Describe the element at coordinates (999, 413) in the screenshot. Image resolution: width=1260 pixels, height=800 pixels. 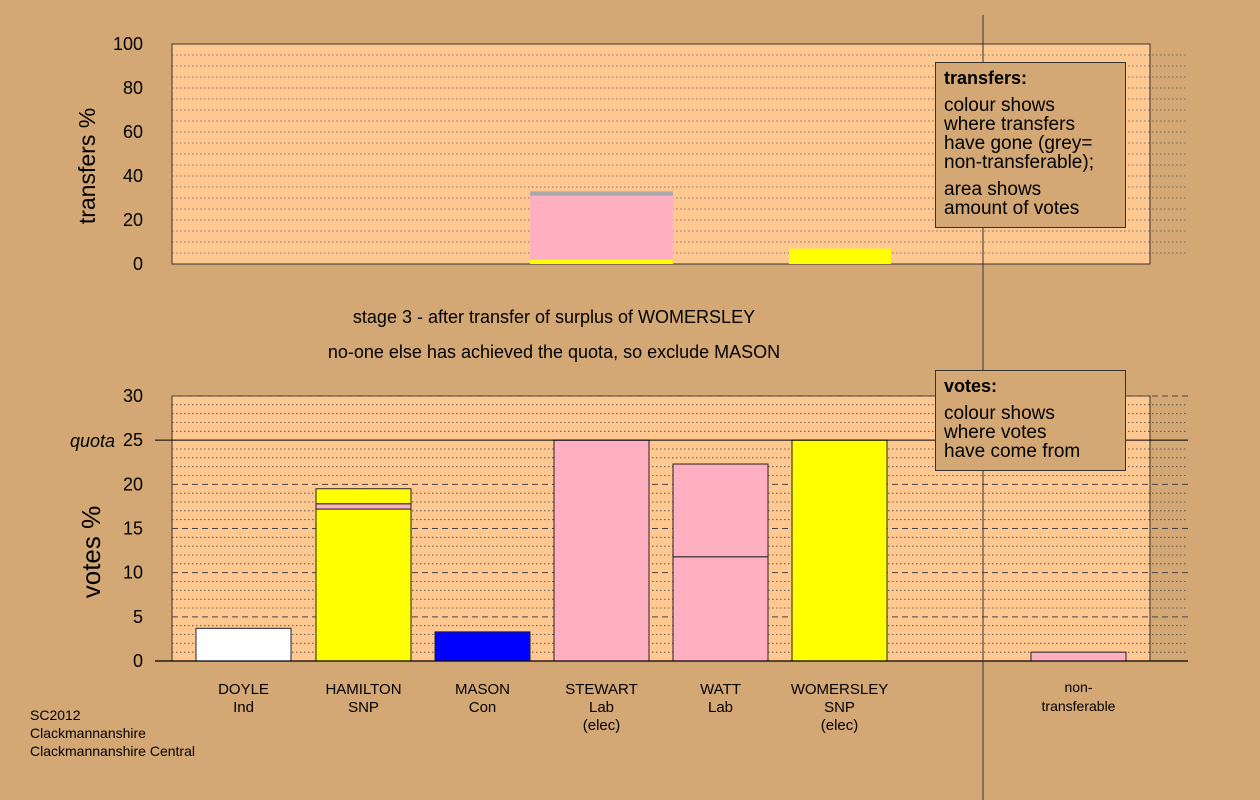
I see `votes-legend-text: colour shows` at that location.